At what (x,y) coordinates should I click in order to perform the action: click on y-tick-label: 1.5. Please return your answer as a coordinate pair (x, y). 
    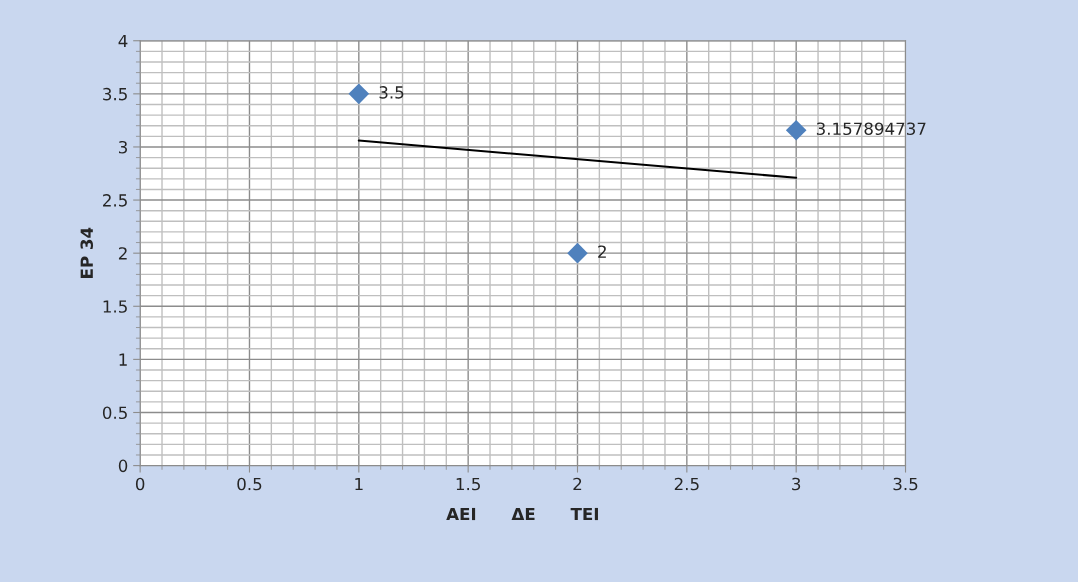
    Looking at the image, I should click on (115, 306).